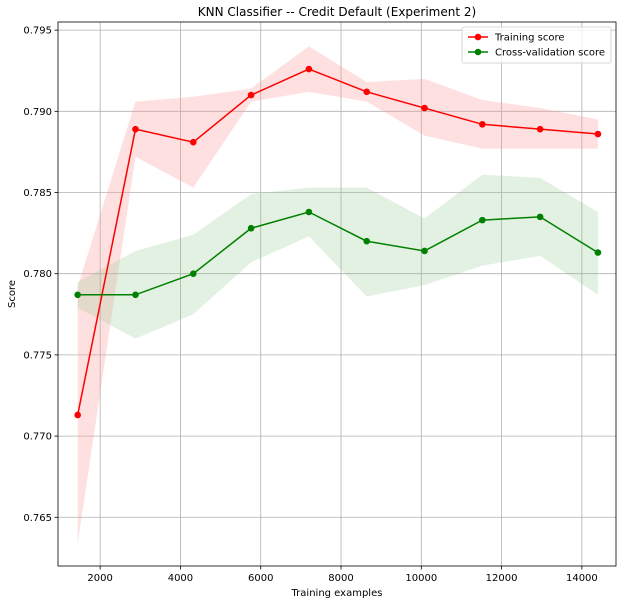 The height and width of the screenshot is (604, 622). I want to click on y-tick-label: 0.795, so click(37, 31).